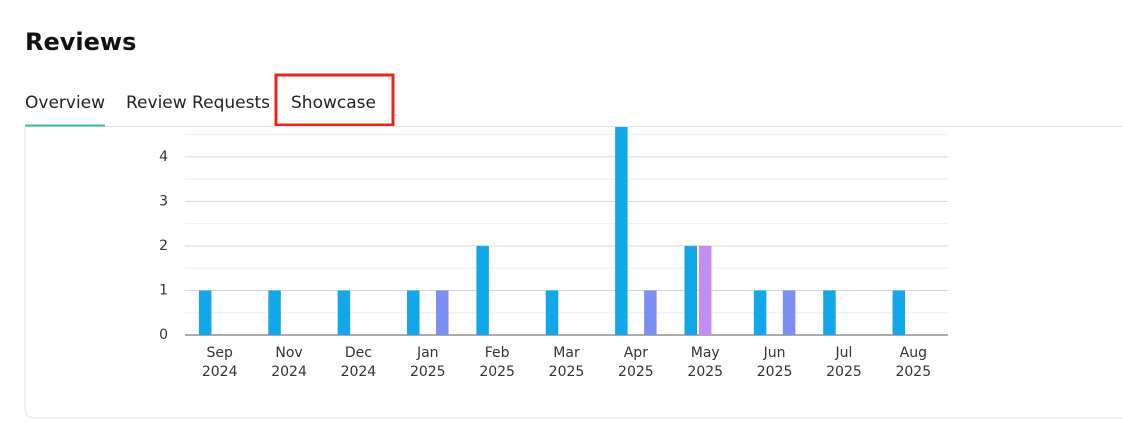 The image size is (1122, 443). Describe the element at coordinates (65, 103) in the screenshot. I see `tab: Overview` at that location.